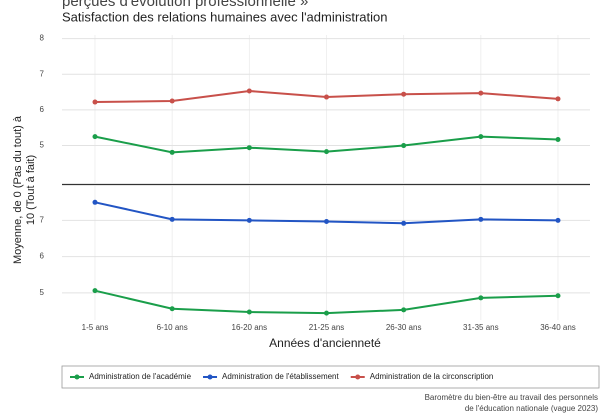 The width and height of the screenshot is (600, 417). Describe the element at coordinates (31, 190) in the screenshot. I see `y-axis-label: 10 (Tout à fait)` at that location.